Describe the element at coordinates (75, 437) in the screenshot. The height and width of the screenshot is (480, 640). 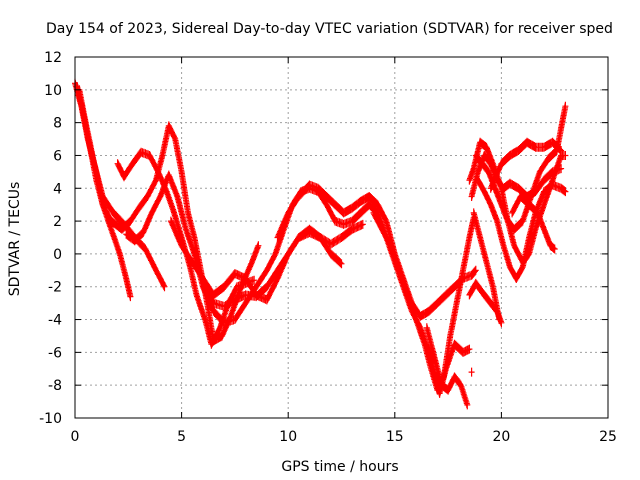
I see `x-tick-label: 0` at that location.